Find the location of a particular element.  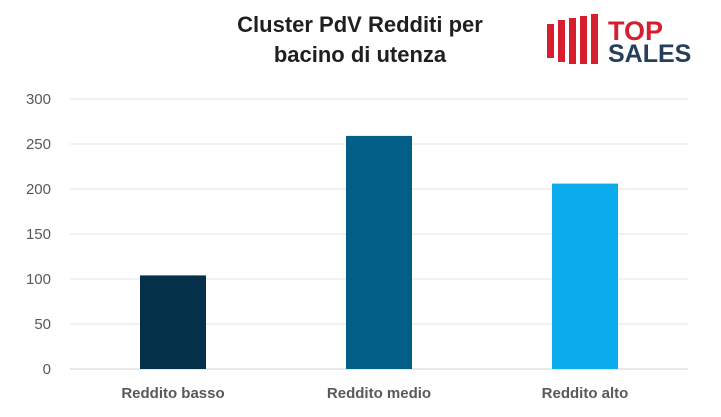

logo-text-top: TOP is located at coordinates (635, 31).